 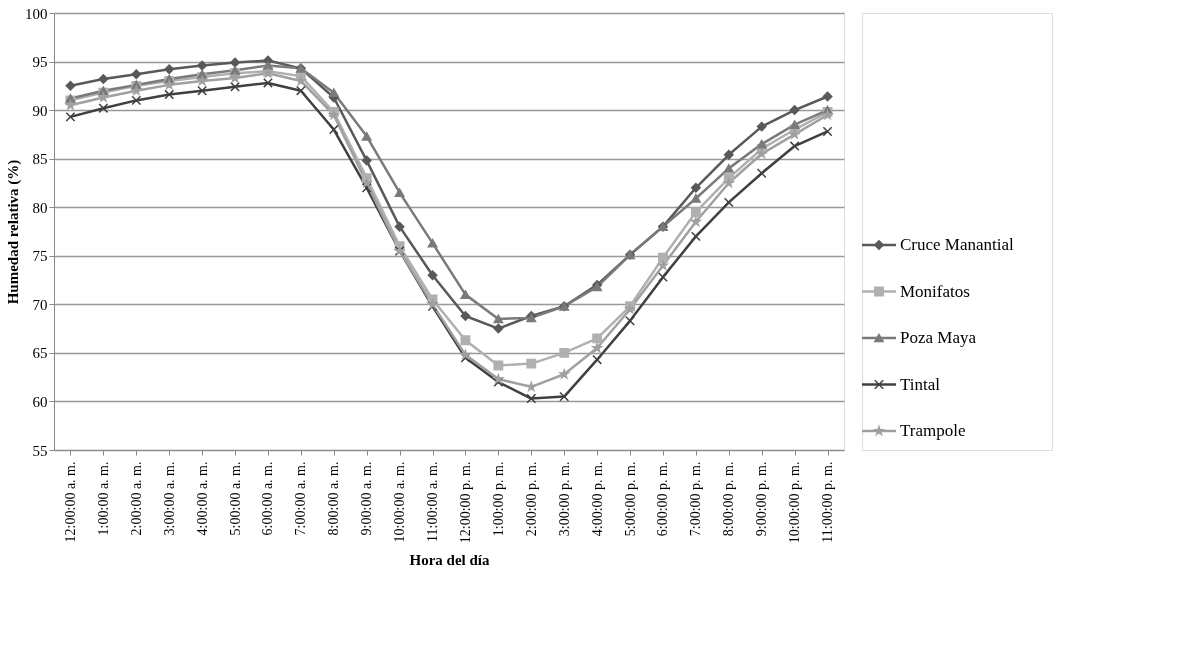 What do you see at coordinates (40, 62) in the screenshot?
I see `y-tick-label: 95` at bounding box center [40, 62].